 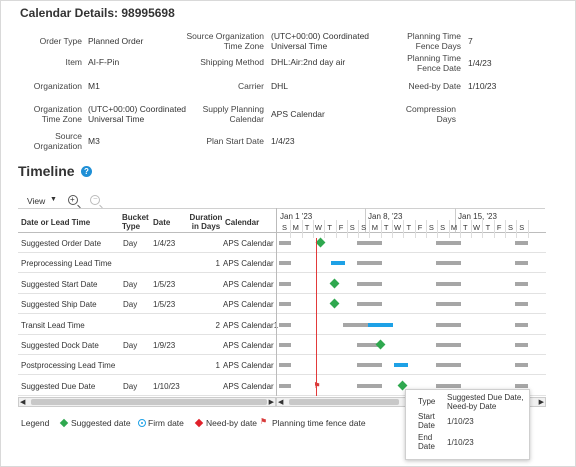 What do you see at coordinates (148, 325) in the screenshot?
I see `table-row: Transit Lead Time 2 APS Calendar1` at bounding box center [148, 325].